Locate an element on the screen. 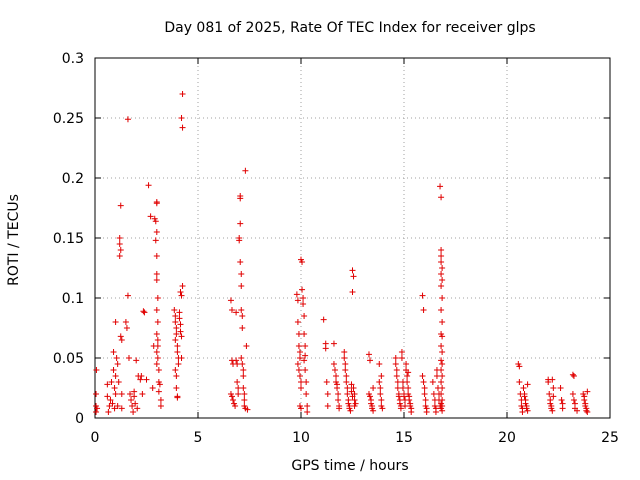  y-tick-label: 0 is located at coordinates (79, 419).